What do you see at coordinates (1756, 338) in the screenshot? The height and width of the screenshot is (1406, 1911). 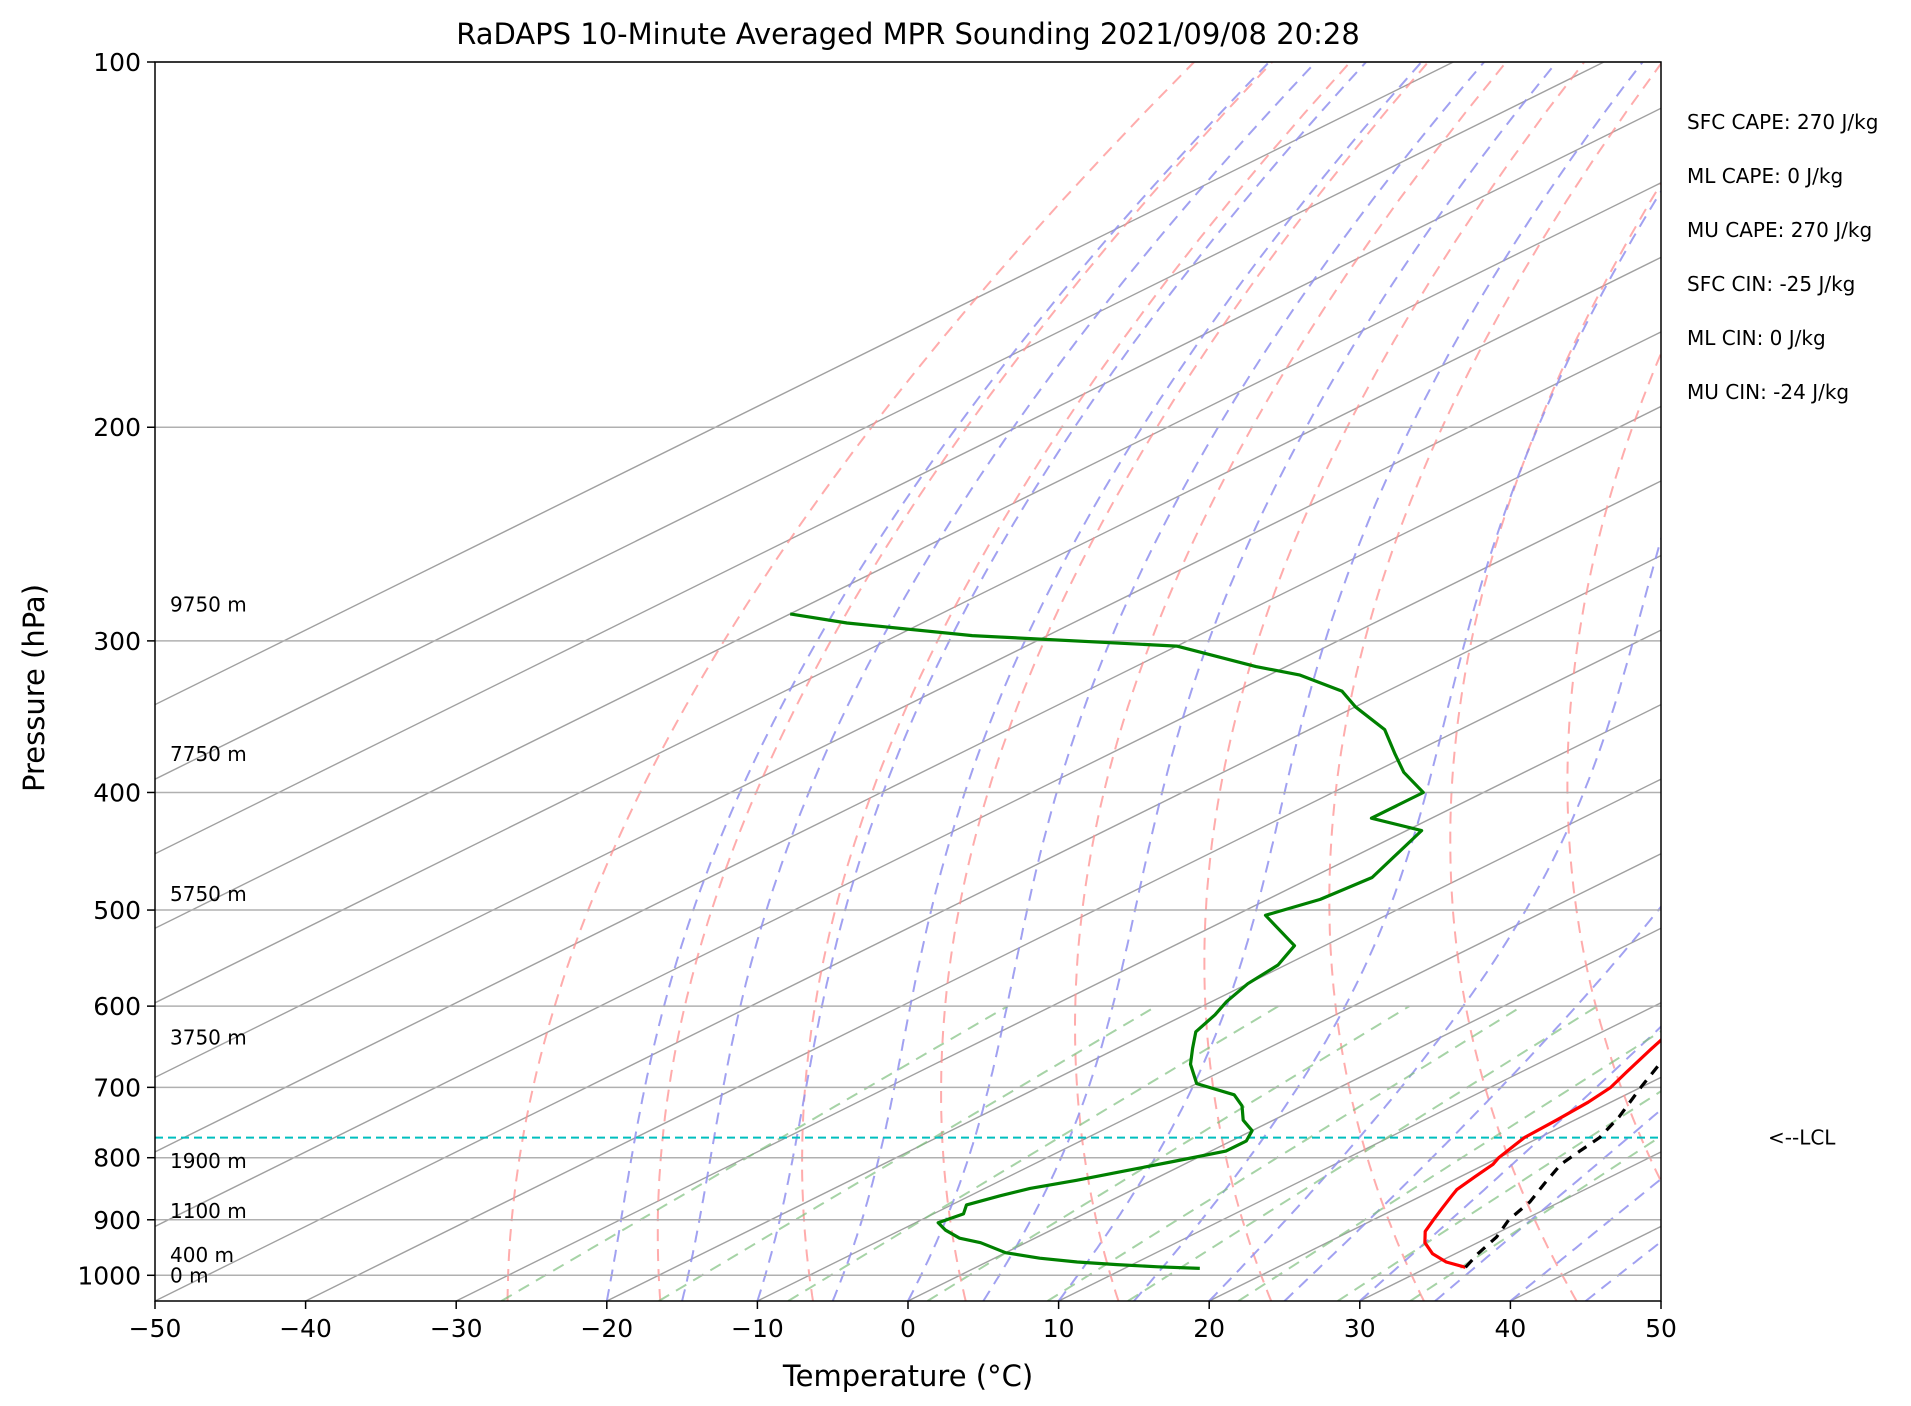 I see `cape-cin-annotation: ML CIN: 0 J/kg` at bounding box center [1756, 338].